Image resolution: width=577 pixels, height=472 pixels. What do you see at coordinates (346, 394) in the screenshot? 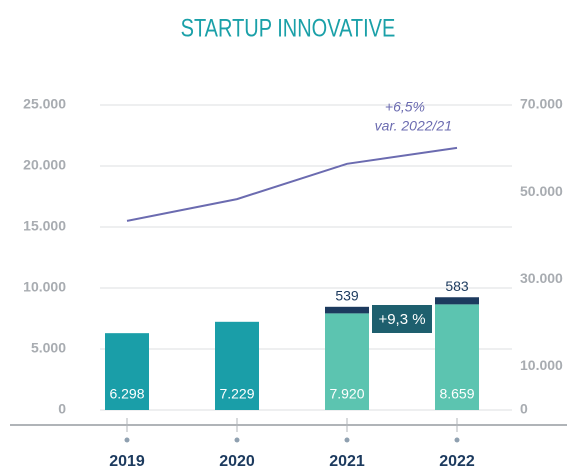
I see `bar-label: 7.920` at bounding box center [346, 394].